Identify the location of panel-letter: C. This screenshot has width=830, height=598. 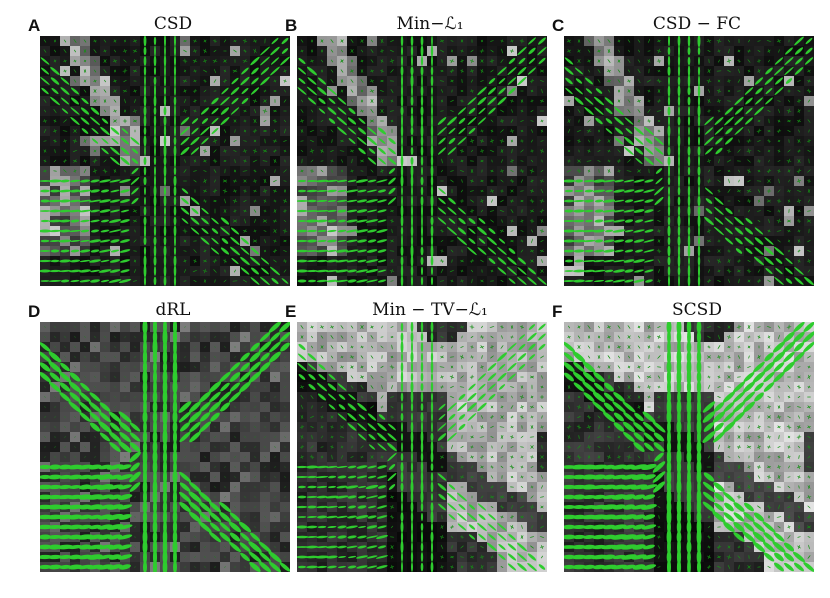
(558, 25).